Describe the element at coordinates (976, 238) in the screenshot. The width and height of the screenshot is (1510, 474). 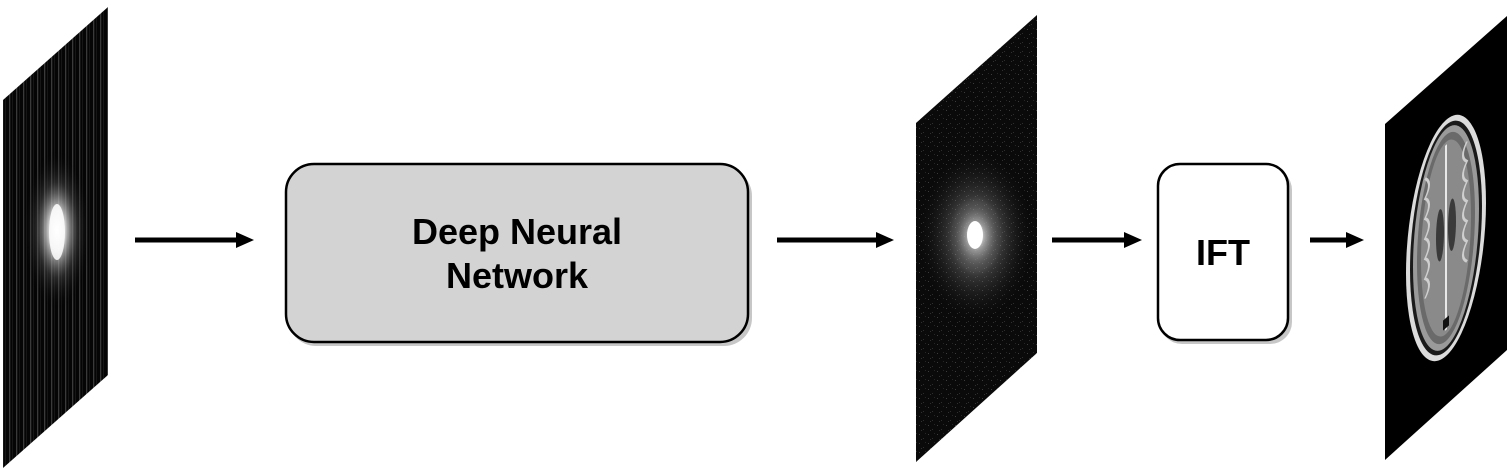
I see `reconstructed-kspace-plane` at that location.